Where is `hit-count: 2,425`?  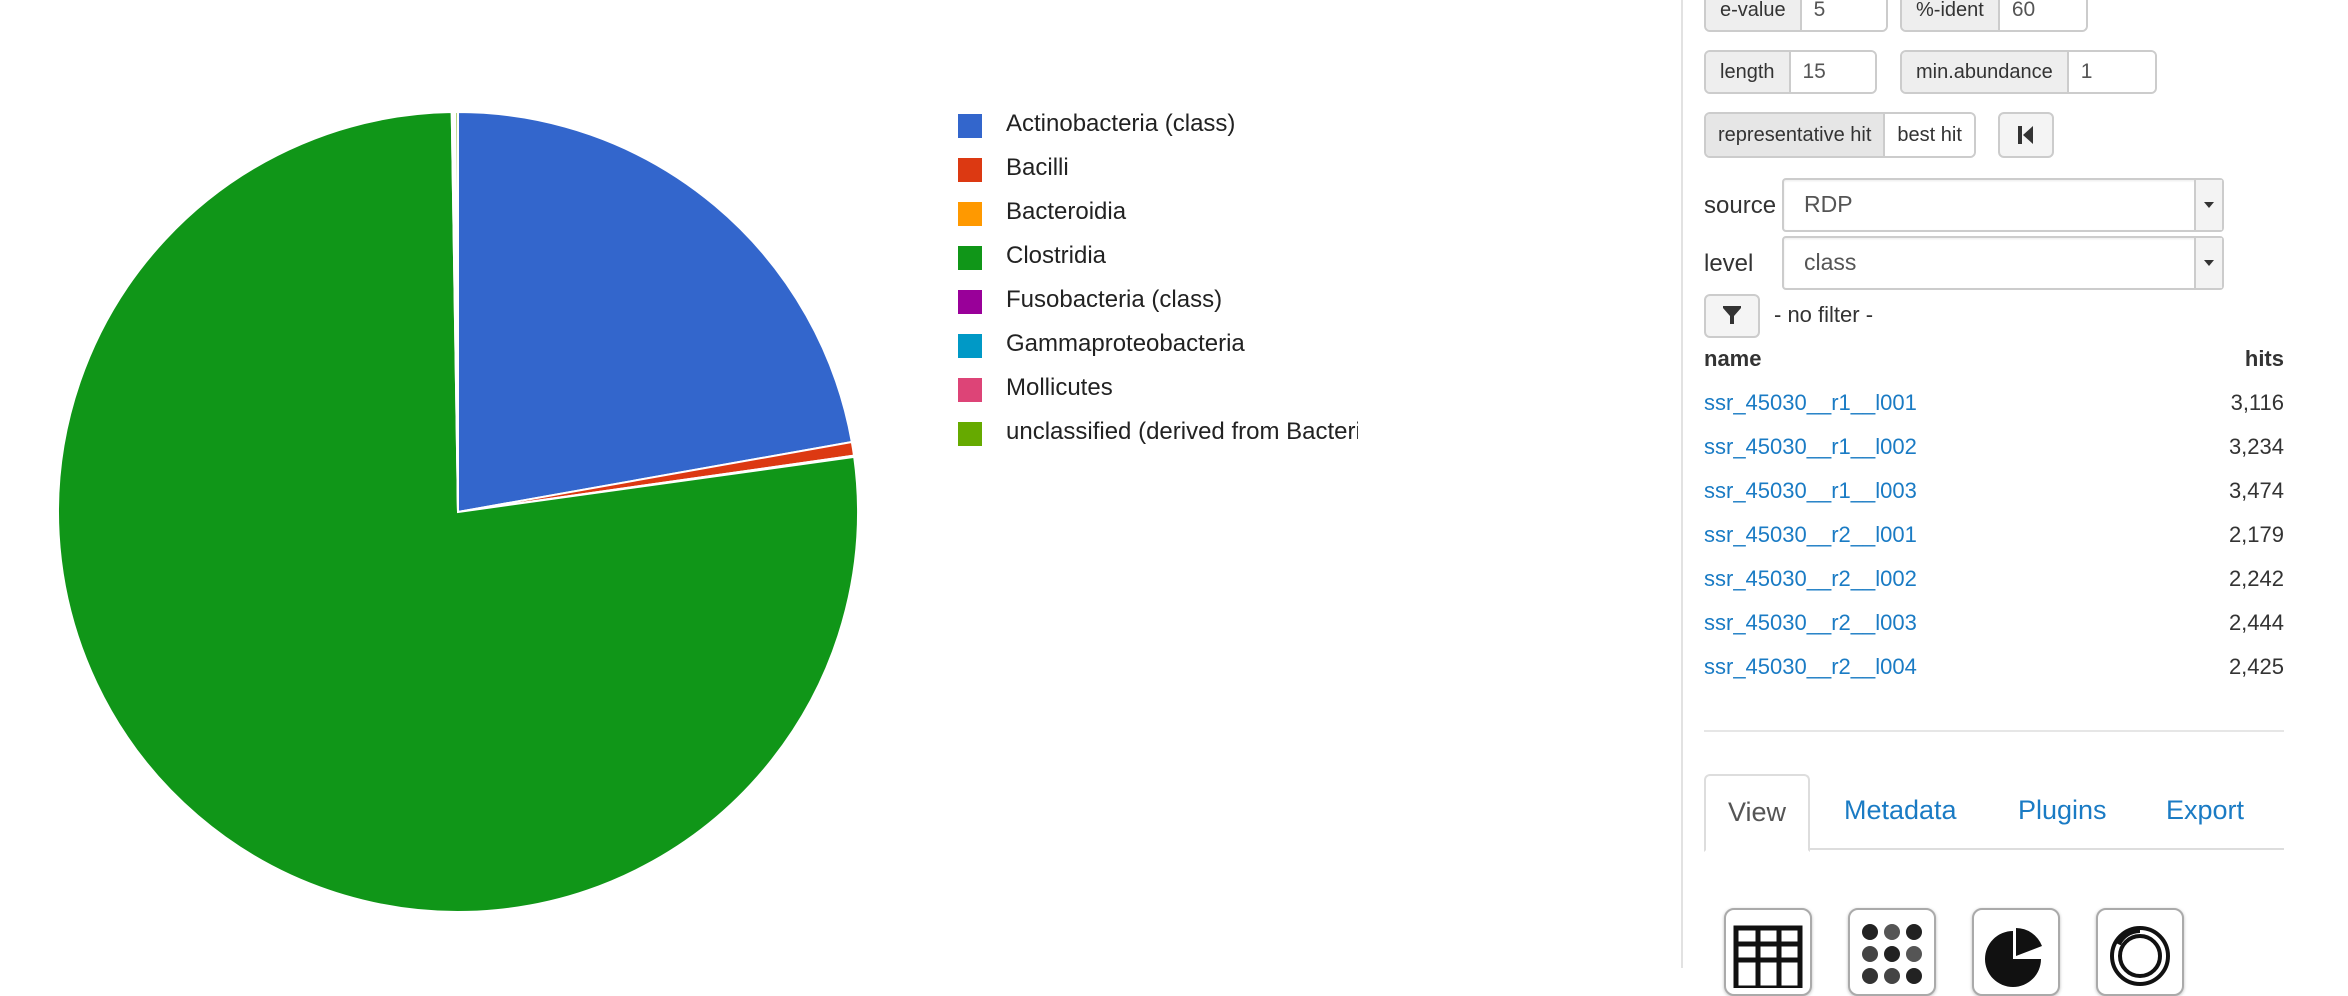 hit-count: 2,425 is located at coordinates (2256, 666).